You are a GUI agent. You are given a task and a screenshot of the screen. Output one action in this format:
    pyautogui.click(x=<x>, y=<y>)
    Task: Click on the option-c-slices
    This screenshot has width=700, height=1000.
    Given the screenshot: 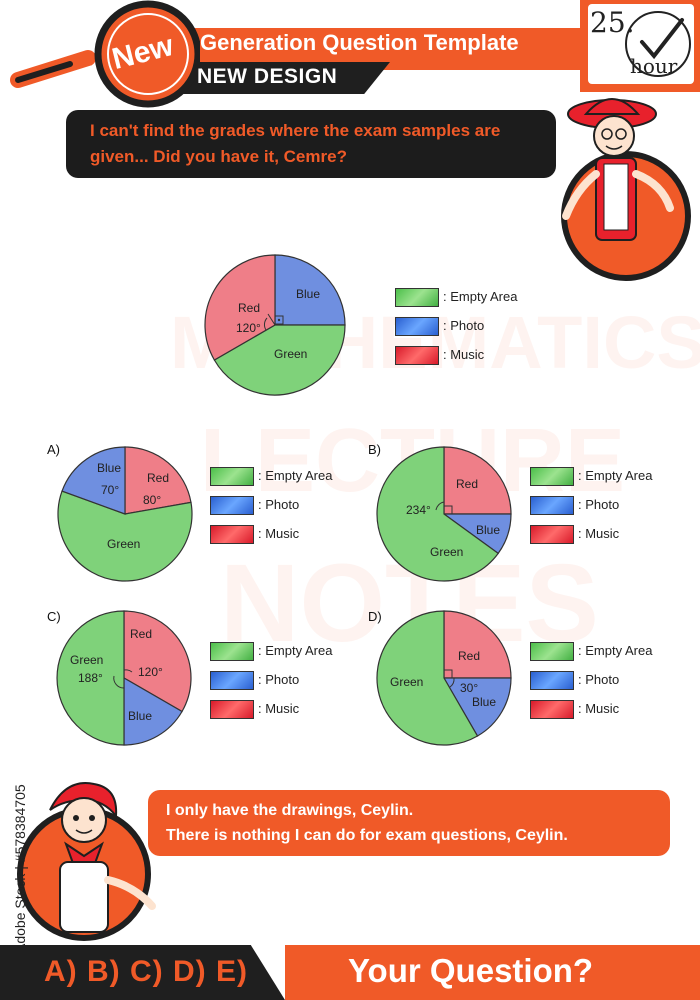 What is the action you would take?
    pyautogui.click(x=124, y=678)
    